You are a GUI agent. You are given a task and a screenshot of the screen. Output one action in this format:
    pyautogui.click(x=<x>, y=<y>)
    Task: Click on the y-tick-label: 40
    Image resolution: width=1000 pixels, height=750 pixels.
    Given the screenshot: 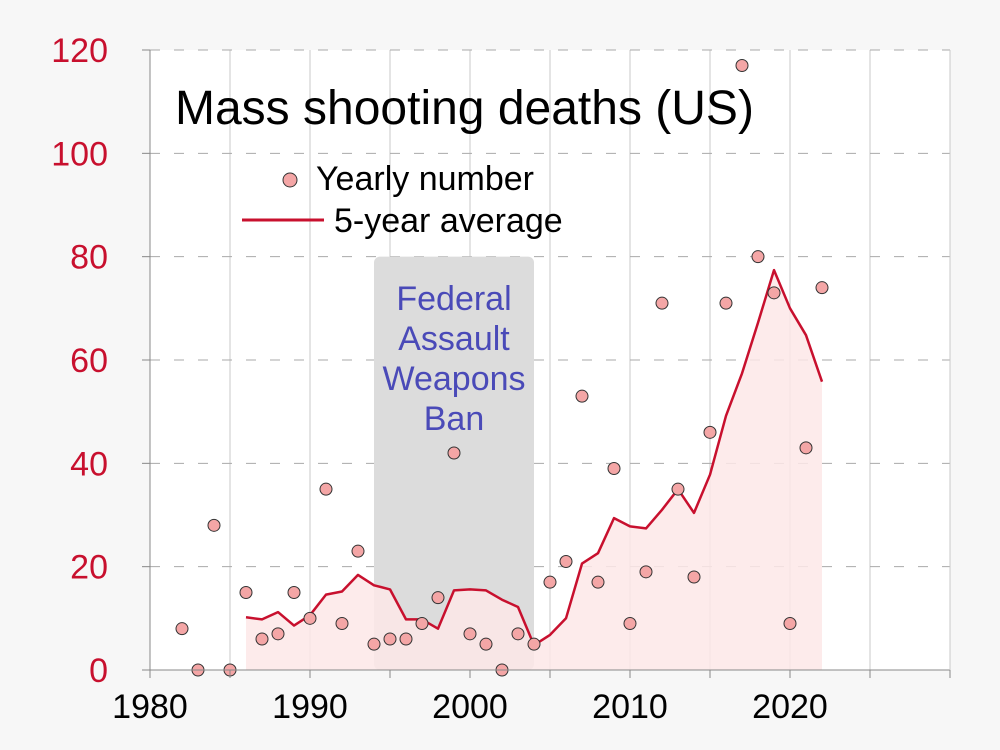 What is the action you would take?
    pyautogui.click(x=89, y=464)
    